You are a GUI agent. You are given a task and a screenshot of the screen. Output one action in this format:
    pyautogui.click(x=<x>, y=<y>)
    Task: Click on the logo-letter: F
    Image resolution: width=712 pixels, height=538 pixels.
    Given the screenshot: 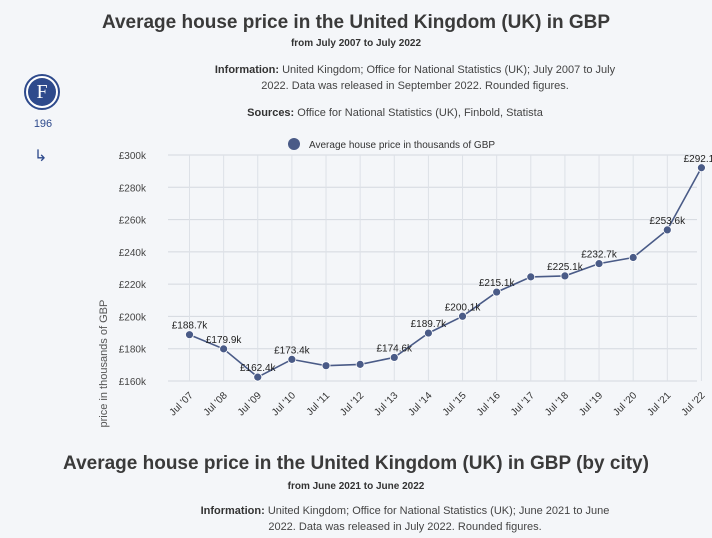 What is the action you would take?
    pyautogui.click(x=42, y=92)
    